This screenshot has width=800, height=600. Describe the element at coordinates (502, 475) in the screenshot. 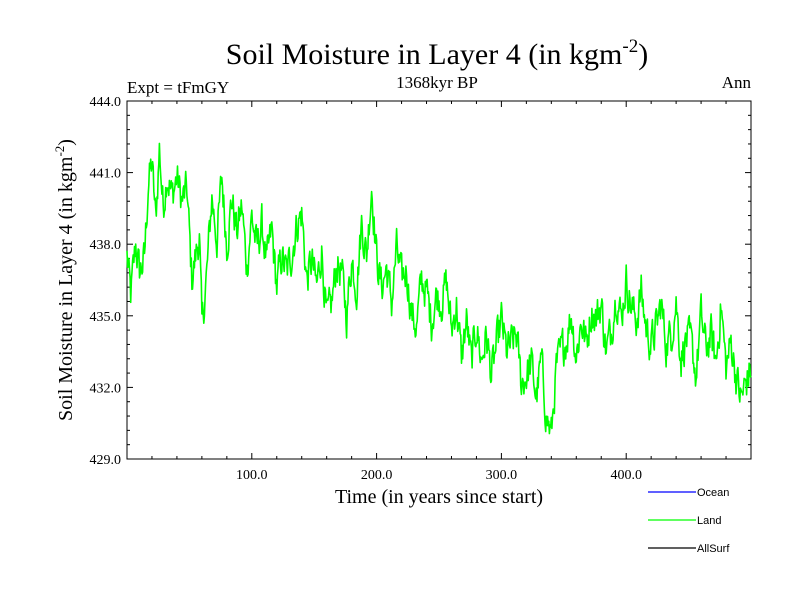

I see `x-tick-label: 300.0` at that location.